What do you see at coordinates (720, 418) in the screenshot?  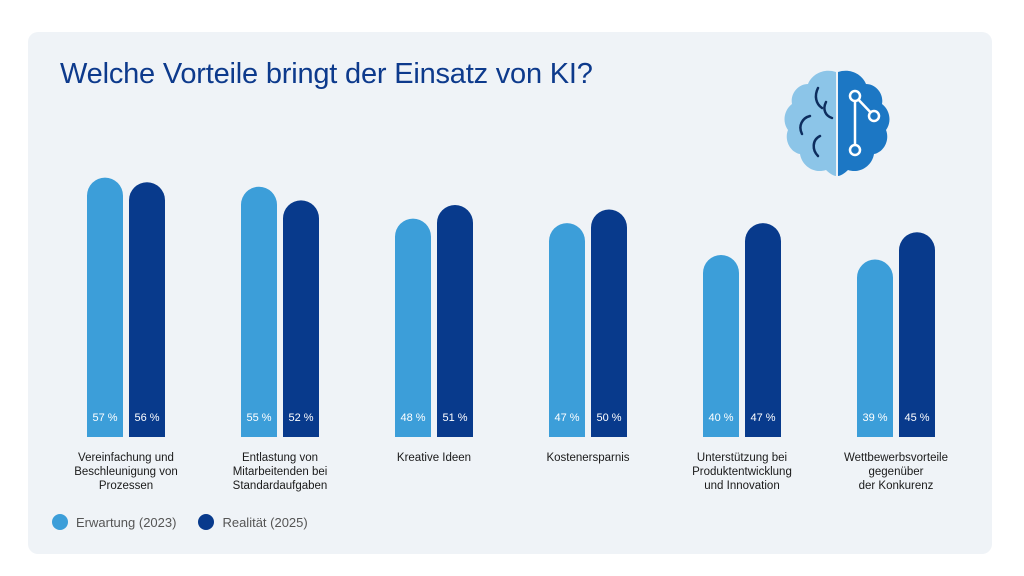 I see `value-label-expectation-4: 40 %` at bounding box center [720, 418].